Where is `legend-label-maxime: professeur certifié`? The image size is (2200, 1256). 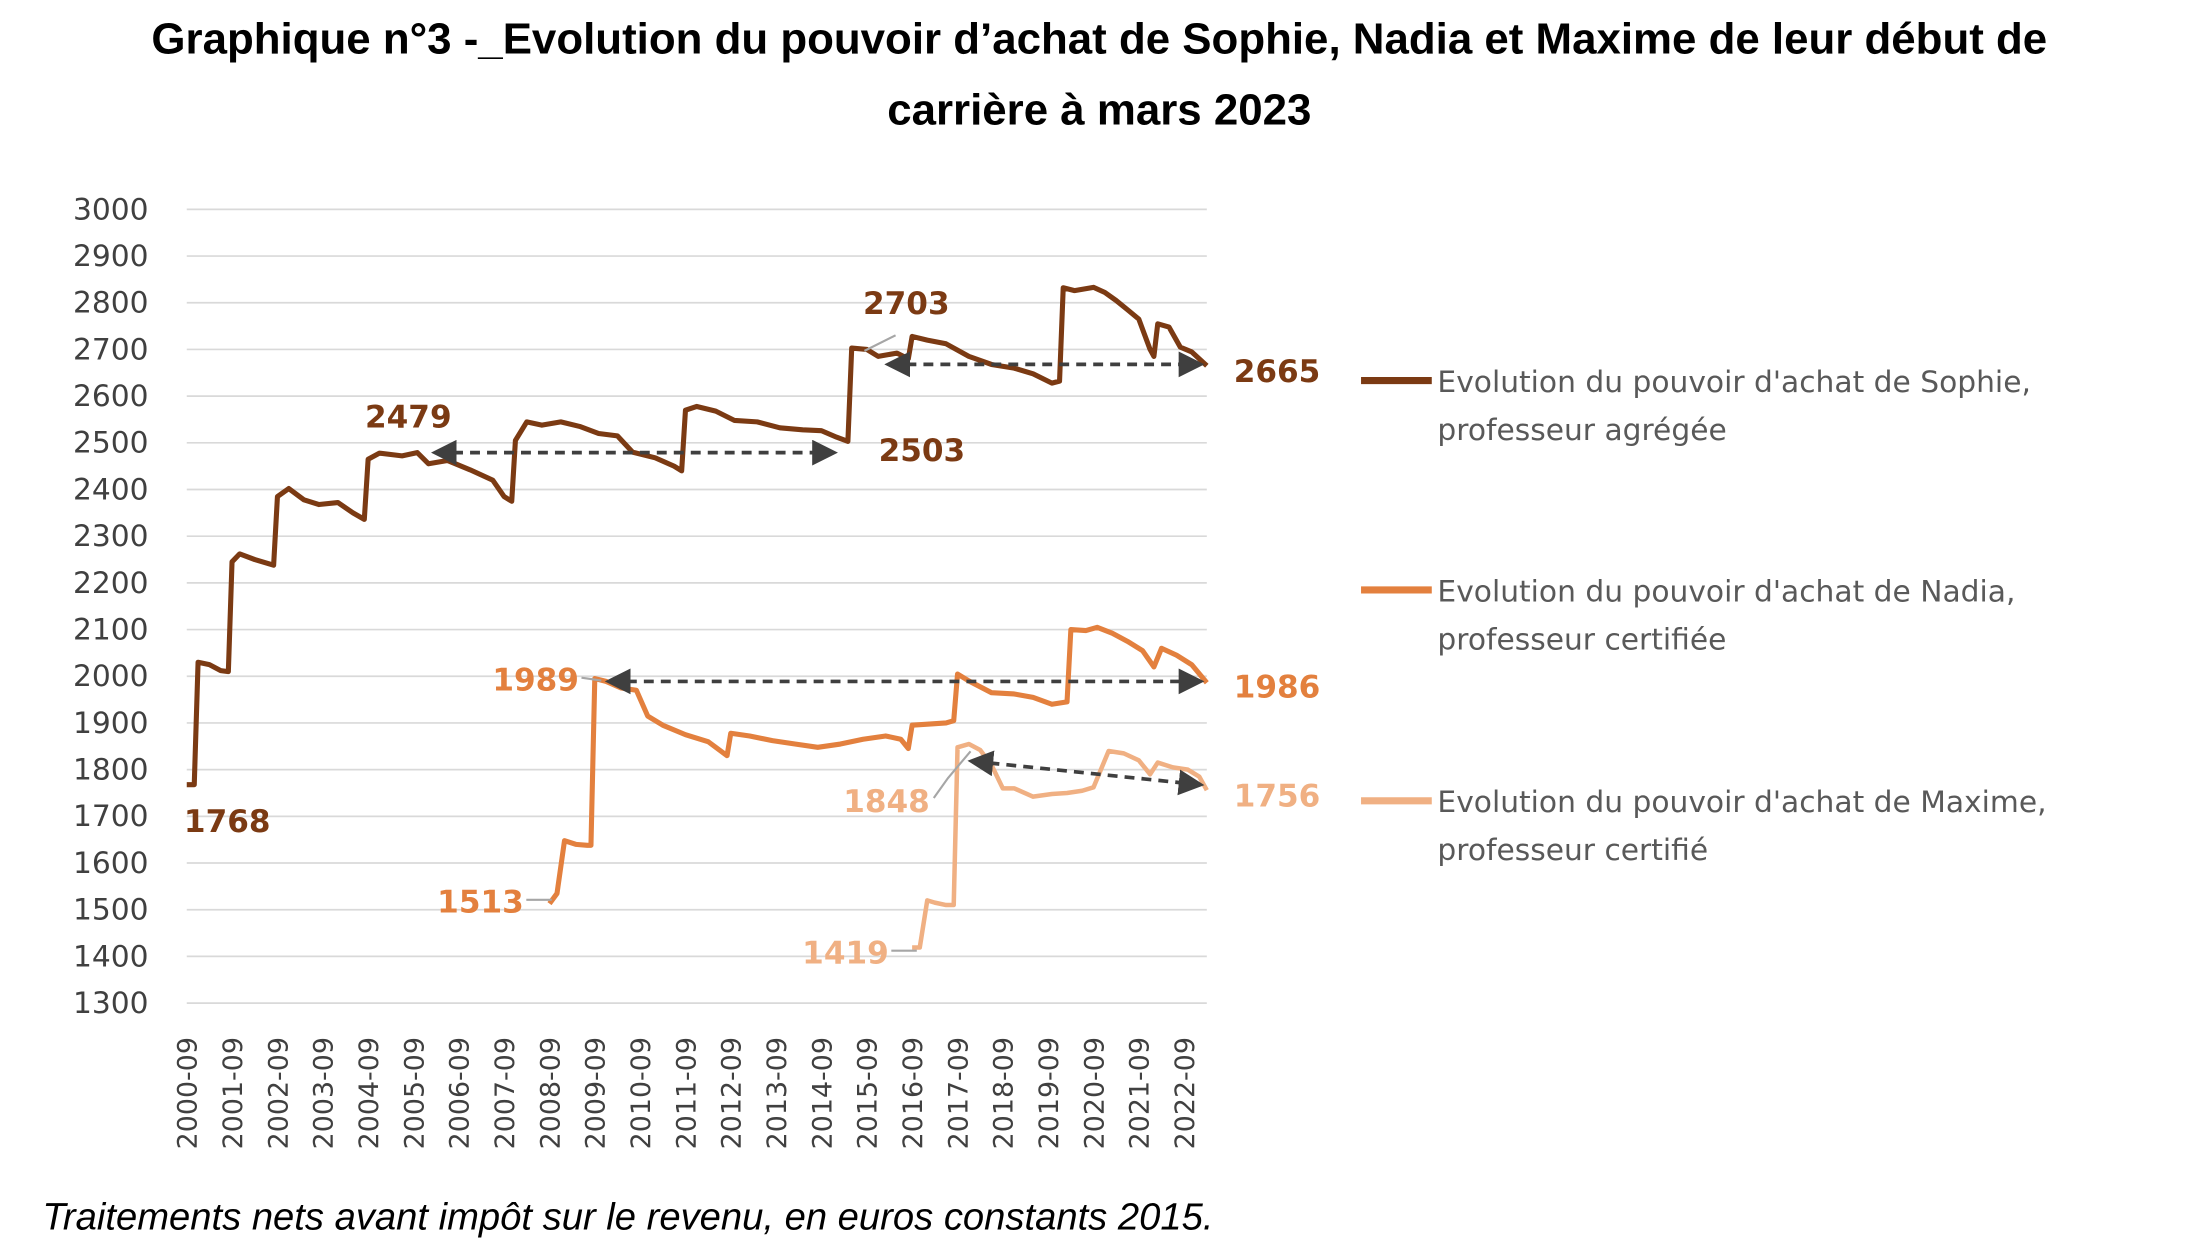 legend-label-maxime: professeur certifié is located at coordinates (1572, 850).